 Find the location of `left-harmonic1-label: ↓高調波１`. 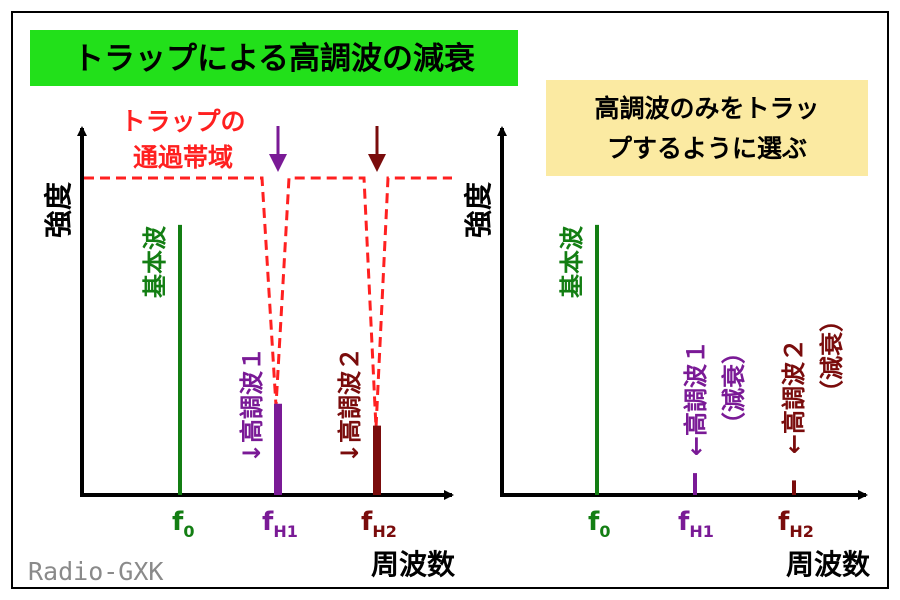

left-harmonic1-label: ↓高調波１ is located at coordinates (252, 405).